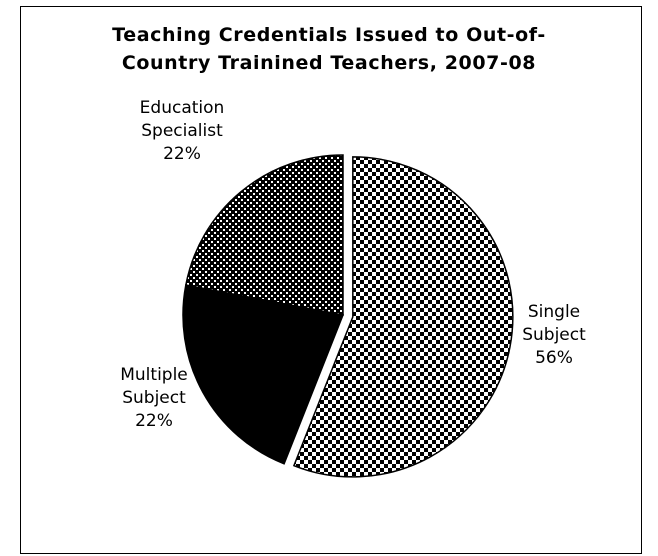 Image resolution: width=658 pixels, height=556 pixels. Describe the element at coordinates (154, 375) in the screenshot. I see `slice-name-label: Multiple` at that location.